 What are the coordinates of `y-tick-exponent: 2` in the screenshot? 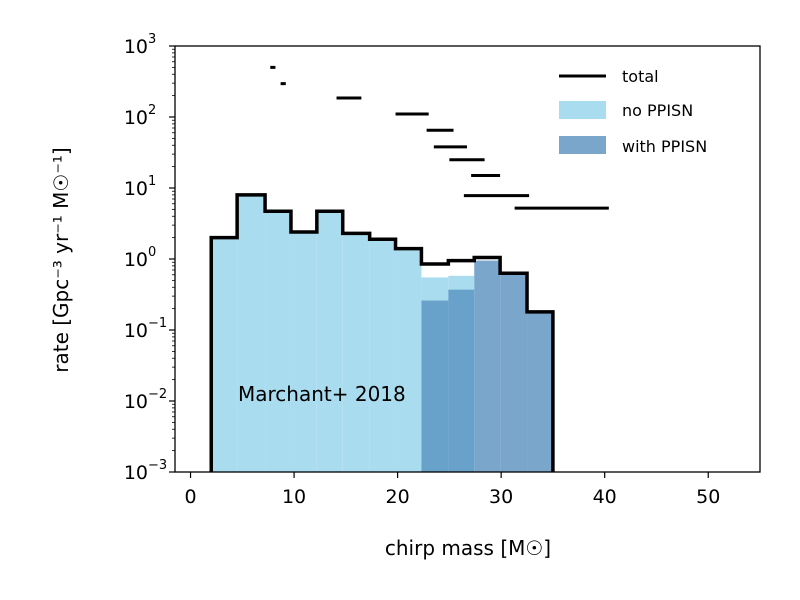 It's located at (152, 110).